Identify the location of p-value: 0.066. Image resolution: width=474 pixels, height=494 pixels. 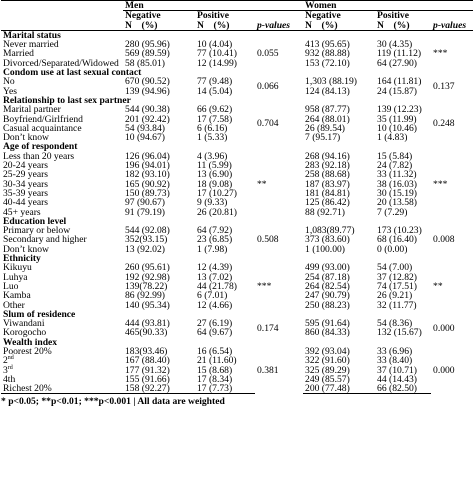
(268, 87).